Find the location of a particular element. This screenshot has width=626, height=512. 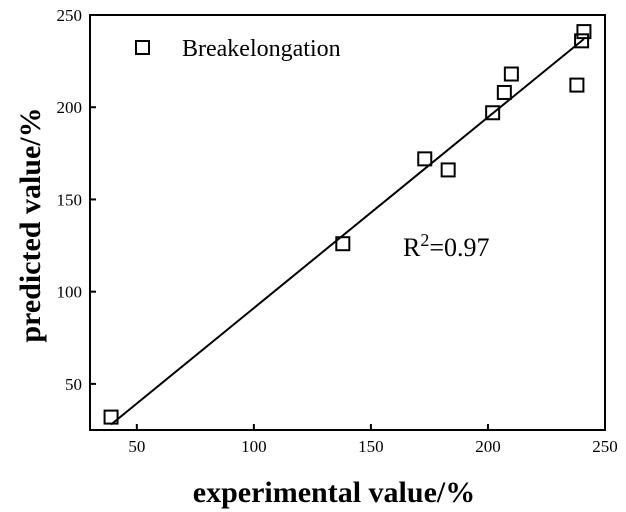

x-axis-title: experimental value/% is located at coordinates (334, 492).